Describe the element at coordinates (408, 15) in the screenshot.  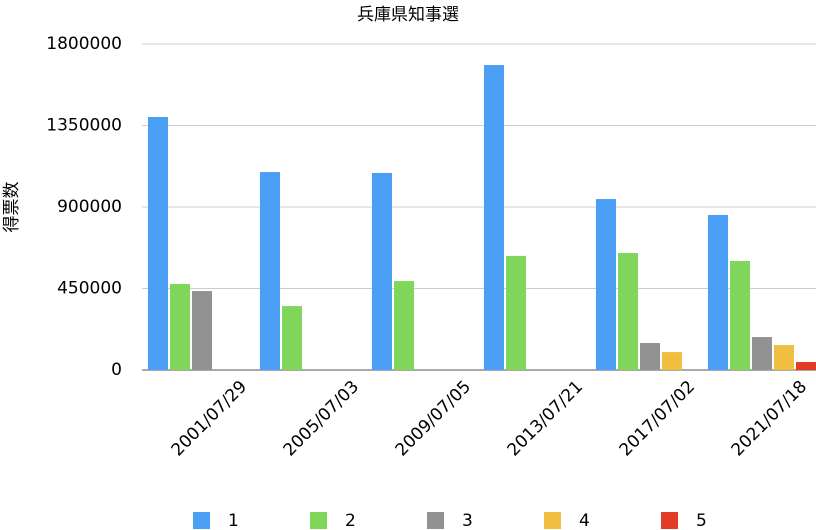
I see `chart-title: 兵庫県知事選` at that location.